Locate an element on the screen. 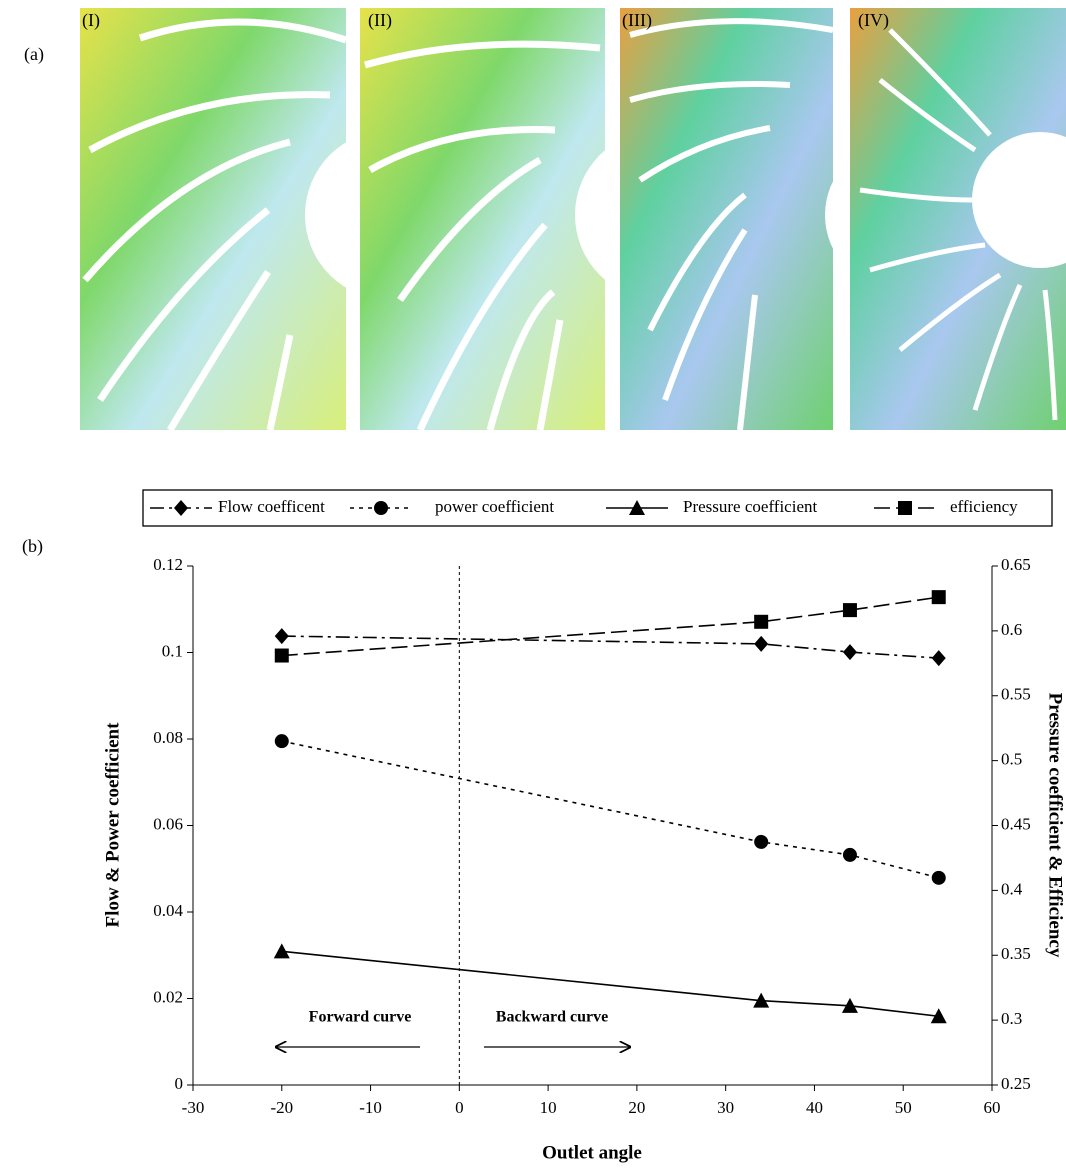 This screenshot has width=1066, height=1169. legend-label: Flow coefficent is located at coordinates (271, 506).